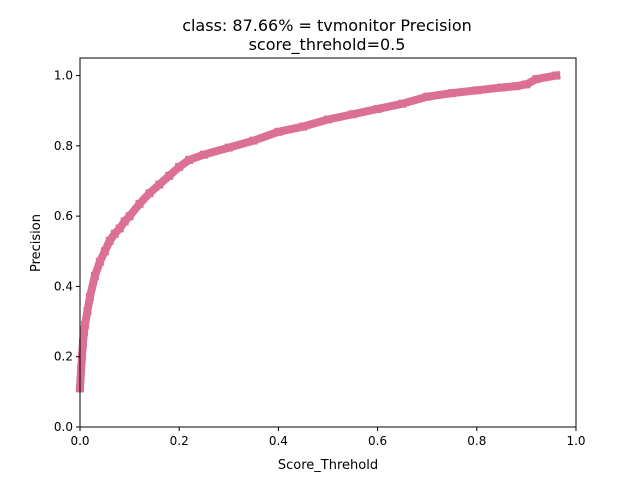 This screenshot has height=484, width=640. I want to click on y-tick-label: 0.0, so click(63, 427).